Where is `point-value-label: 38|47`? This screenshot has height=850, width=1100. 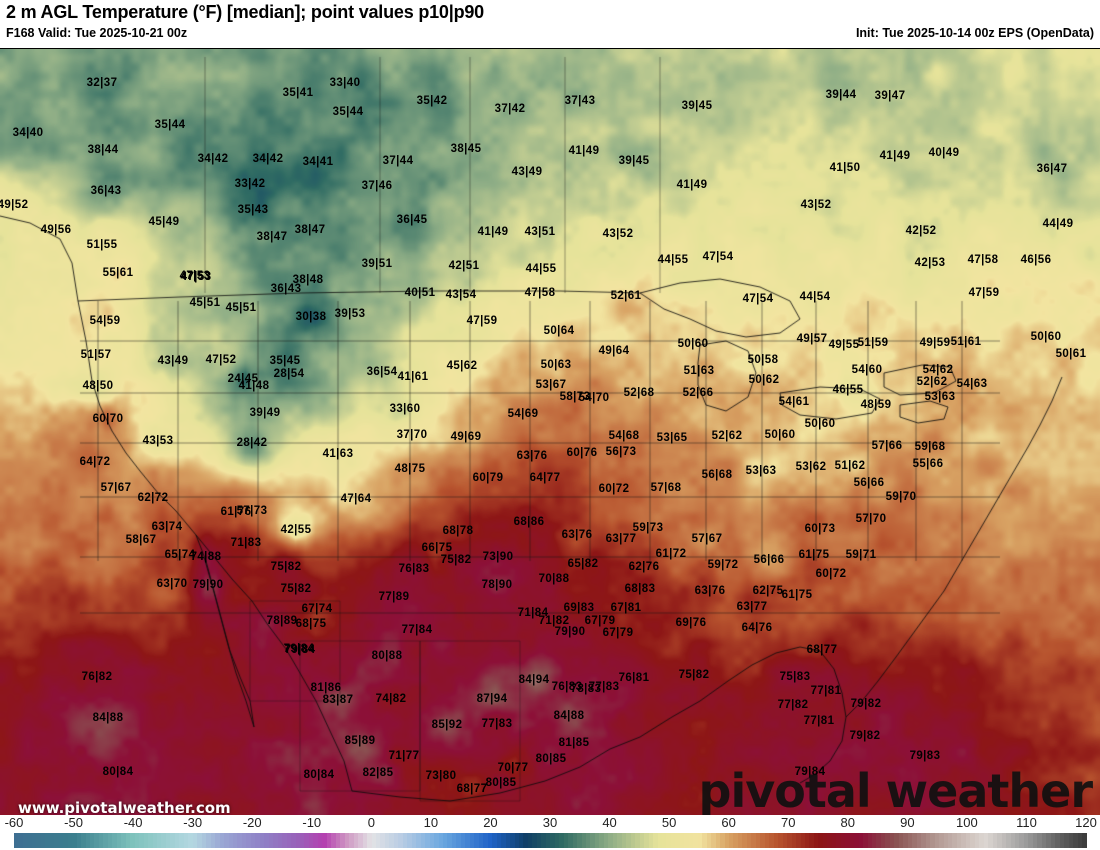
point-value-label: 38|47 is located at coordinates (310, 230).